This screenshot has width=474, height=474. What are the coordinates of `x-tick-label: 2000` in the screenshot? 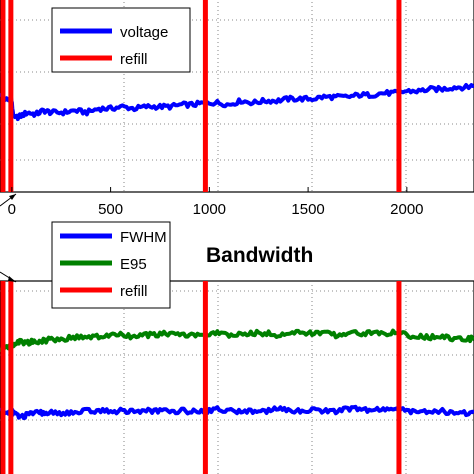 It's located at (406, 209).